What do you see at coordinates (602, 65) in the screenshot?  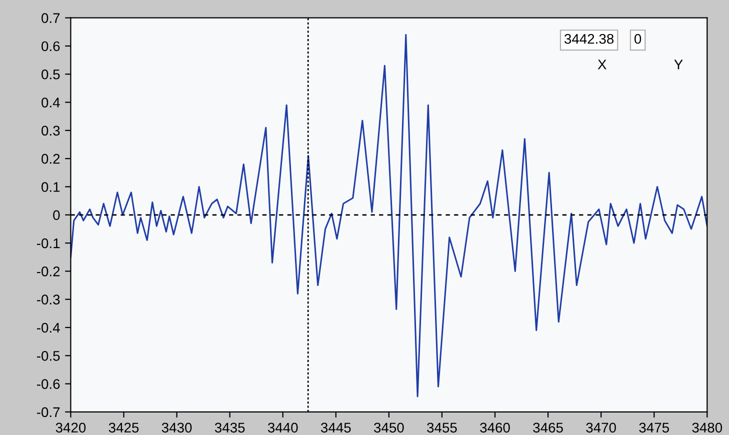 I see `annotation: X` at bounding box center [602, 65].